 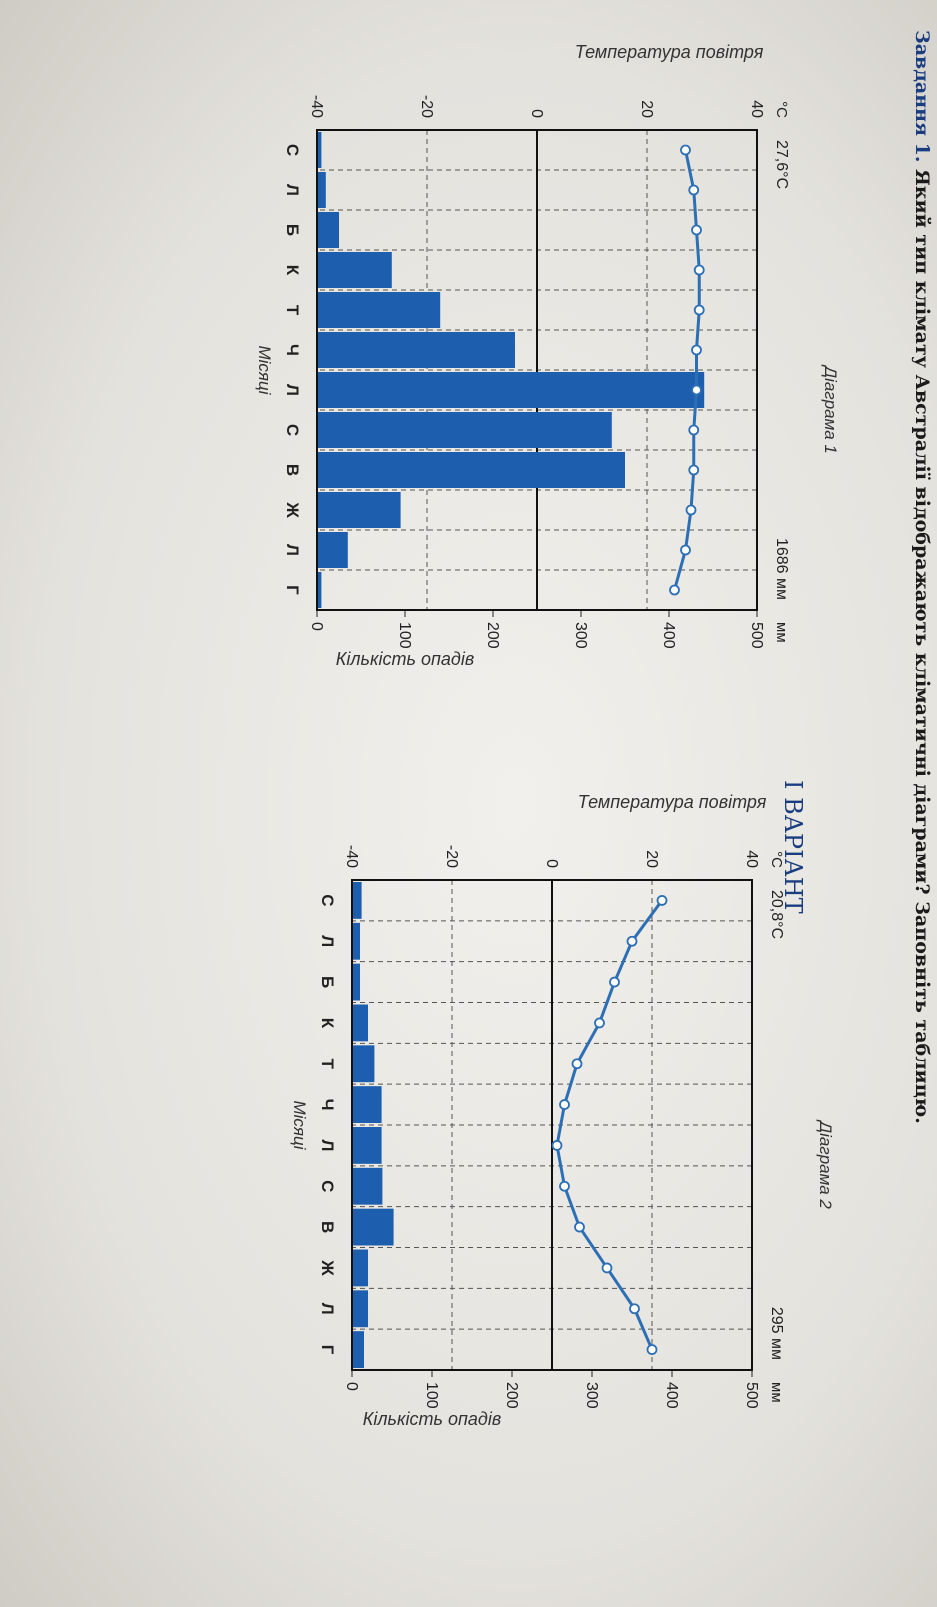 I want to click on diagram-title: Діаграма 1, so click(x=830, y=409).